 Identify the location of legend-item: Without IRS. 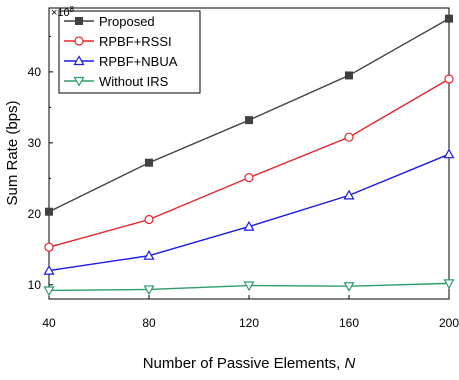
(116, 81).